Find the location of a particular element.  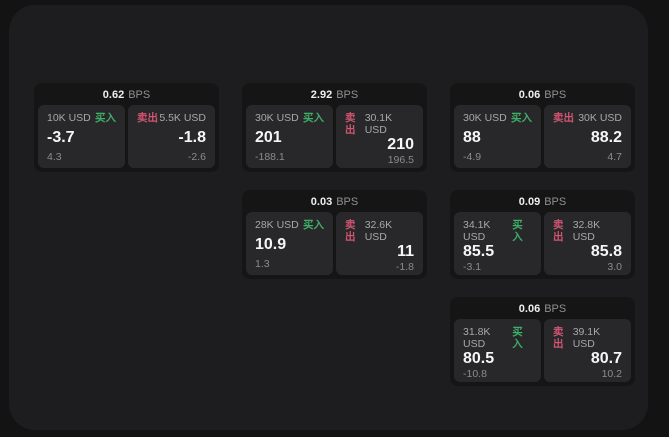

buy-price: 10.9 is located at coordinates (271, 244).